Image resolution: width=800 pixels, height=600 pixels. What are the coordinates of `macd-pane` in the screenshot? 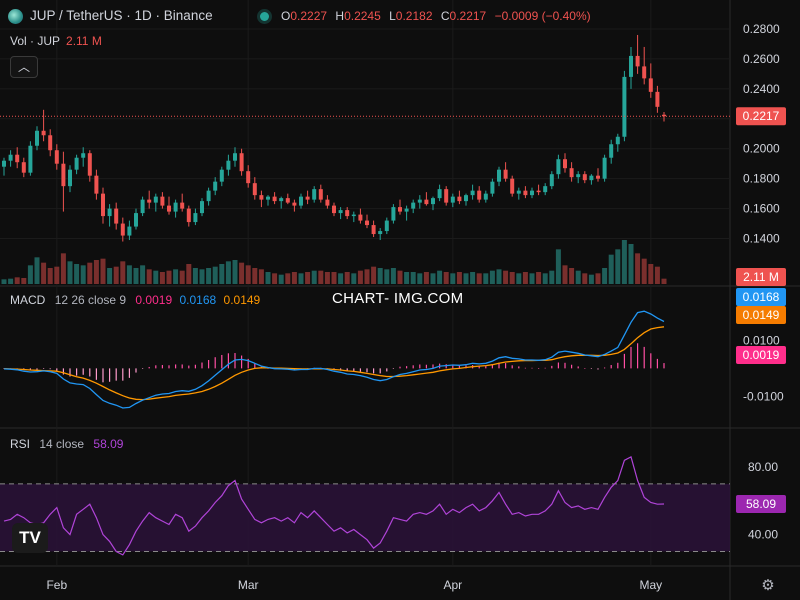 It's located at (334, 359).